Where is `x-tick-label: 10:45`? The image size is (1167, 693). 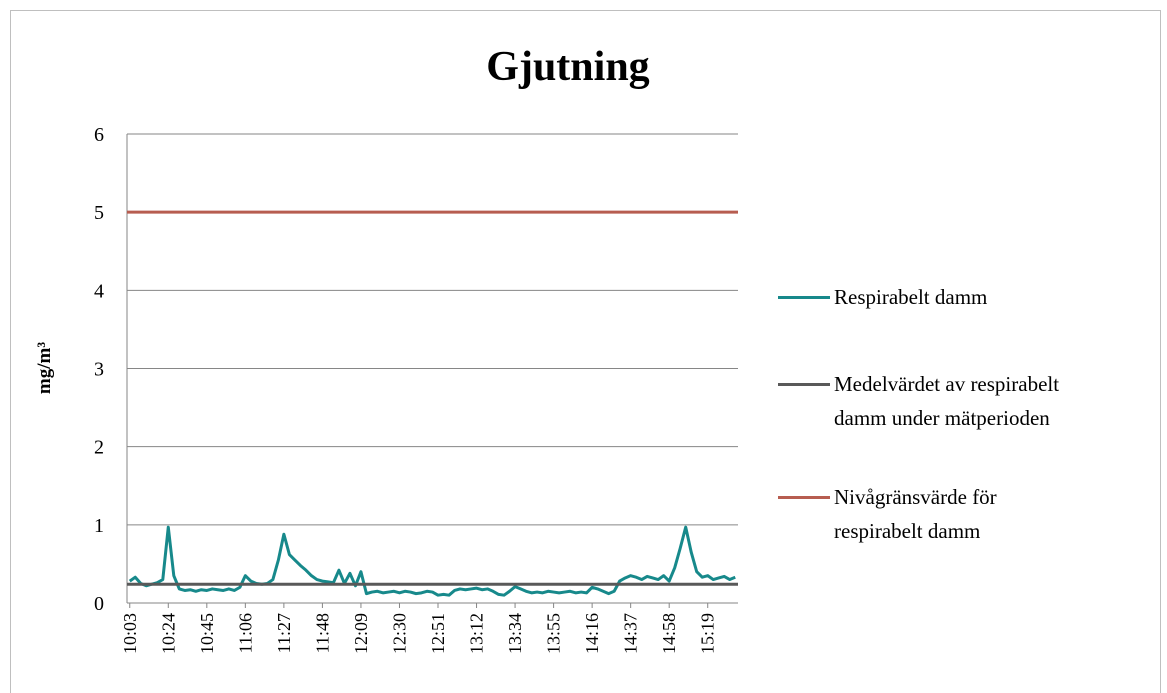
x-tick-label: 10:45 is located at coordinates (207, 633).